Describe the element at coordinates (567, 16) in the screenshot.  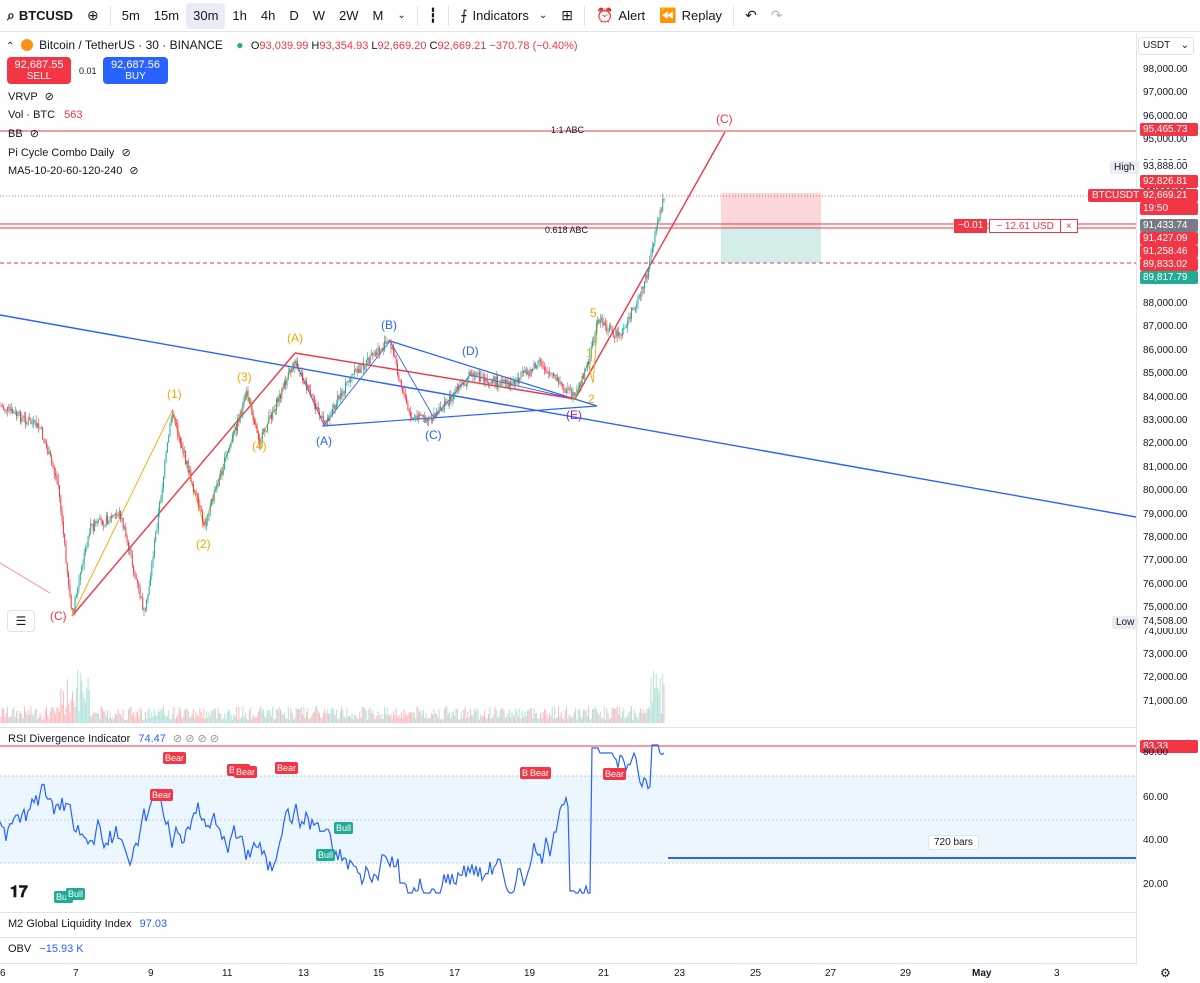
I see `templates-button: ⊞` at that location.